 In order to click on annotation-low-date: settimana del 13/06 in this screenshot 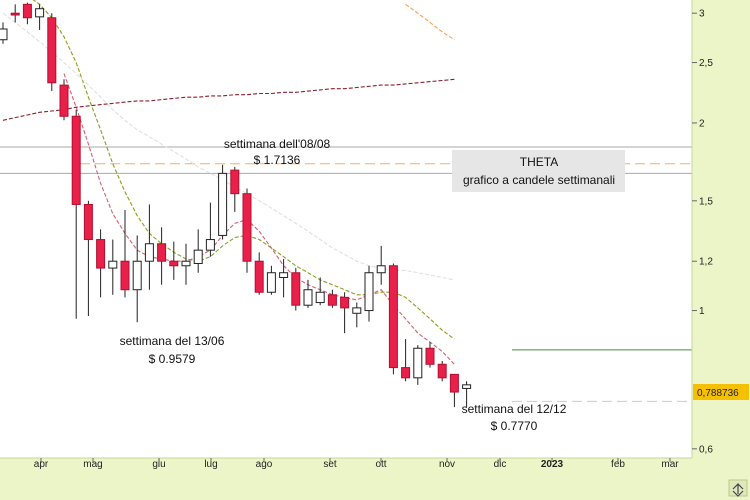, I will do `click(172, 341)`.